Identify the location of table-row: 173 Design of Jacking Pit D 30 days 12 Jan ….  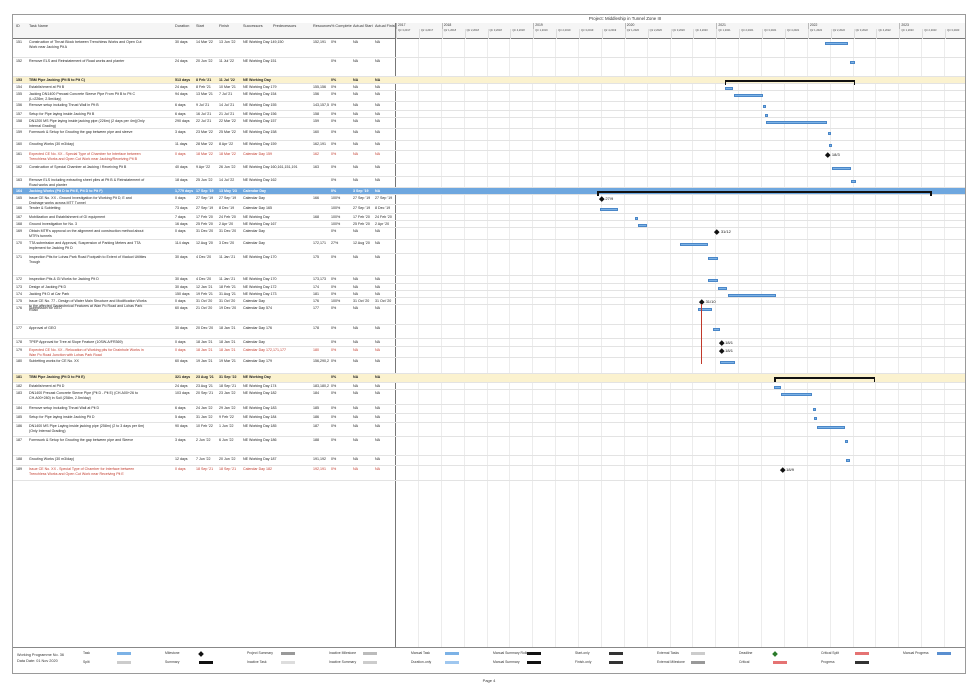
(489, 287).